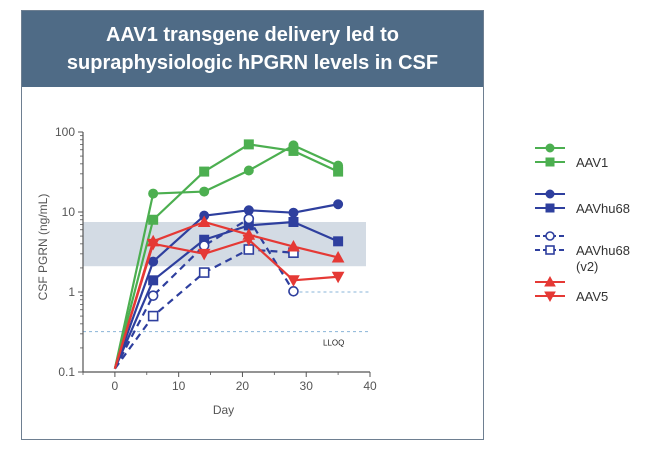 The height and width of the screenshot is (463, 662). What do you see at coordinates (307, 386) in the screenshot?
I see `x-tick-label: 30` at bounding box center [307, 386].